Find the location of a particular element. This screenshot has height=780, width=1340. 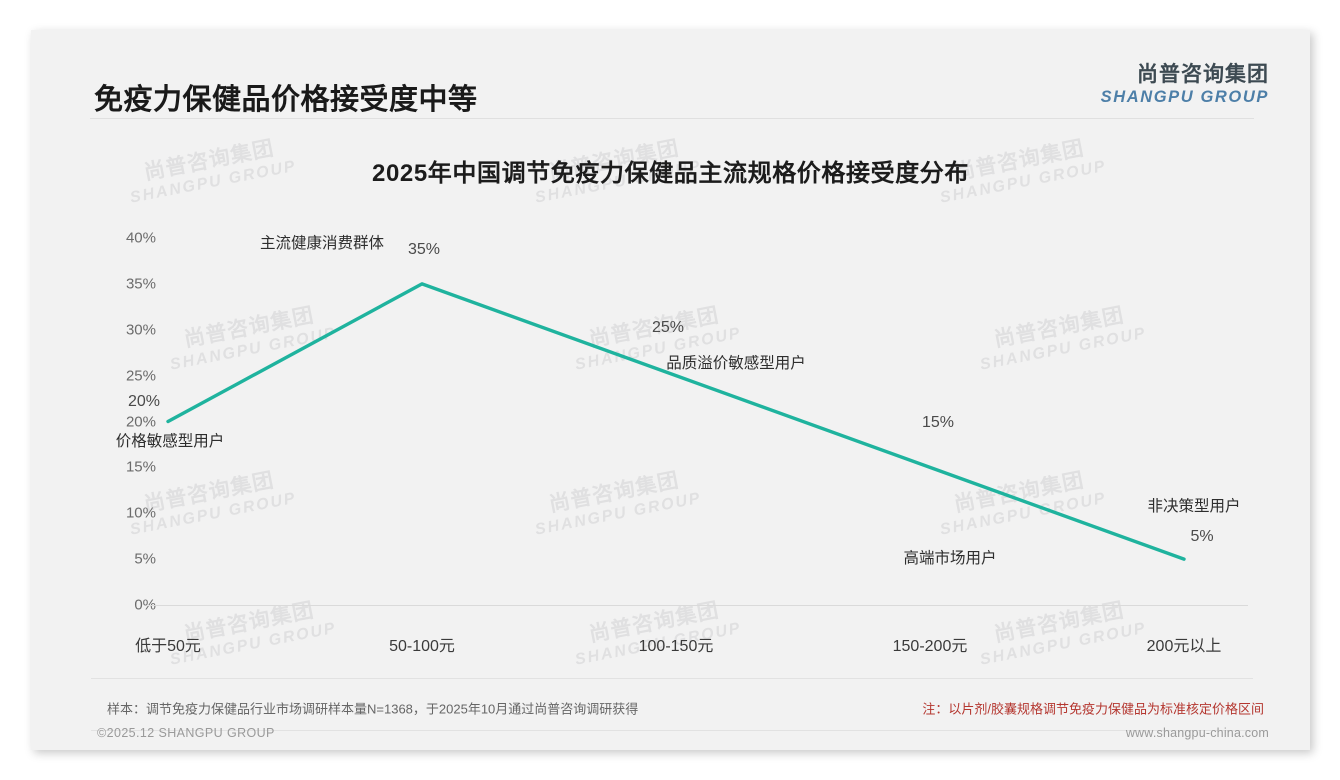

methodology-note: 注：以片剂/胶囊规格调节免疫力保健品为标准核定价格区间 is located at coordinates (1093, 709).